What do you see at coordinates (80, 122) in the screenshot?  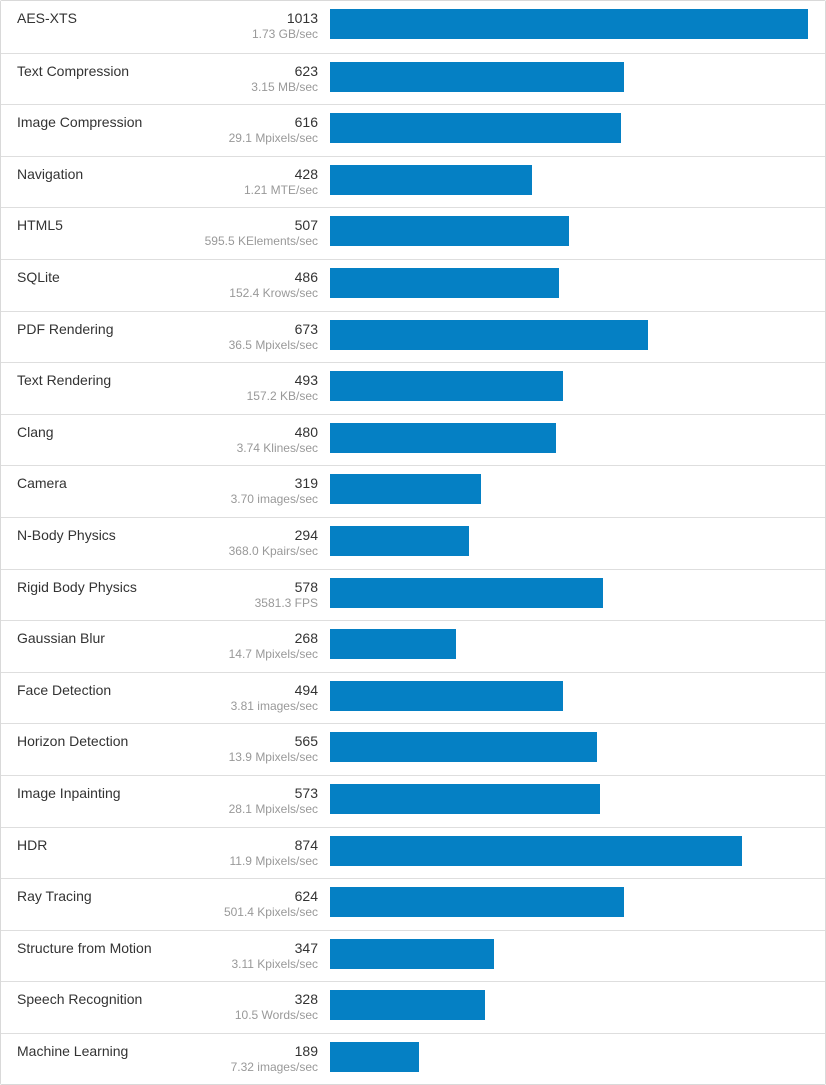 I see `benchmark-name: Image Compression` at bounding box center [80, 122].